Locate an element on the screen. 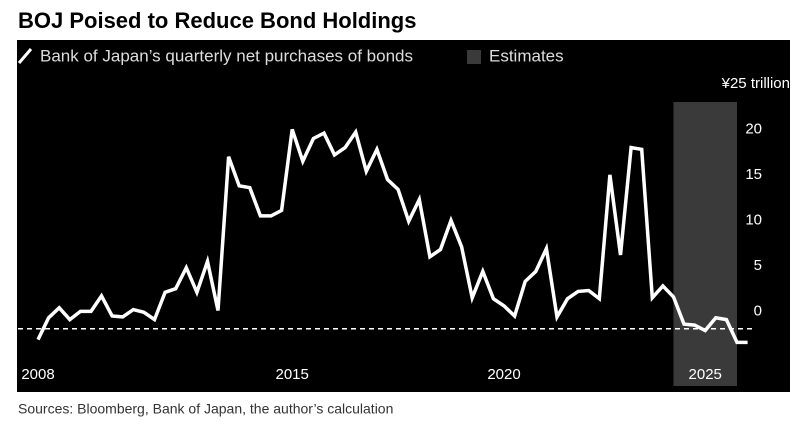  x-tick-label: 2020 is located at coordinates (503, 374).